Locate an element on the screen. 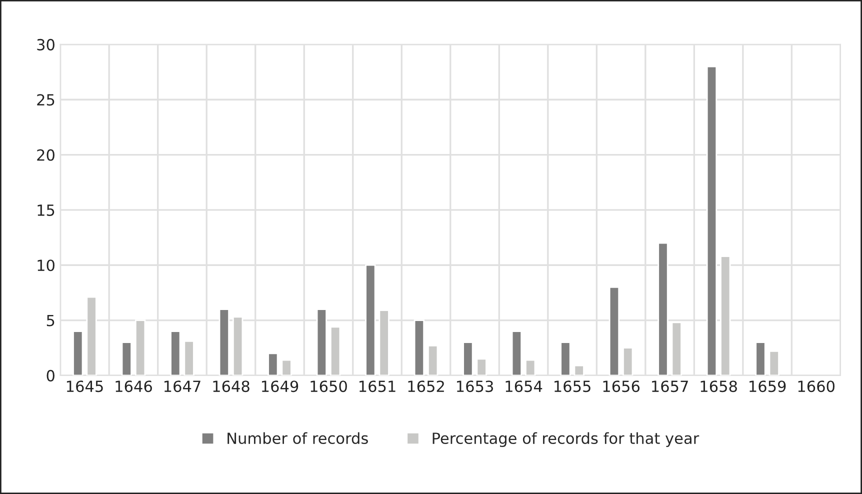 Image resolution: width=862 pixels, height=494 pixels. y-tick-label: 5 is located at coordinates (50, 320).